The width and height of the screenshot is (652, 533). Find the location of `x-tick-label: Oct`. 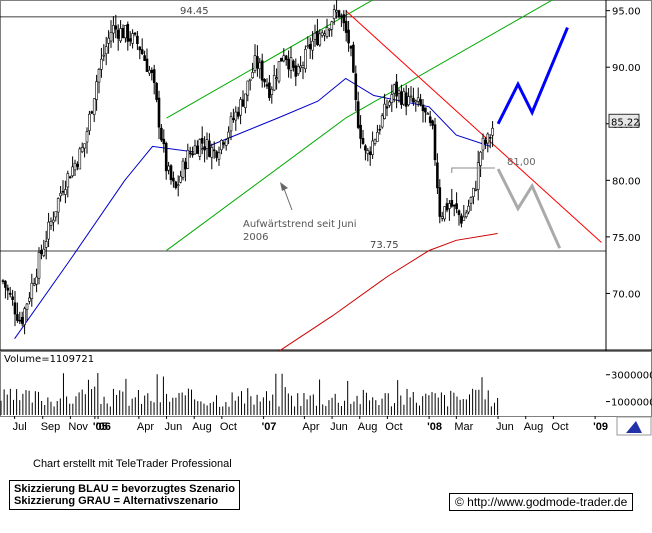

x-tick-label: Oct is located at coordinates (559, 427).